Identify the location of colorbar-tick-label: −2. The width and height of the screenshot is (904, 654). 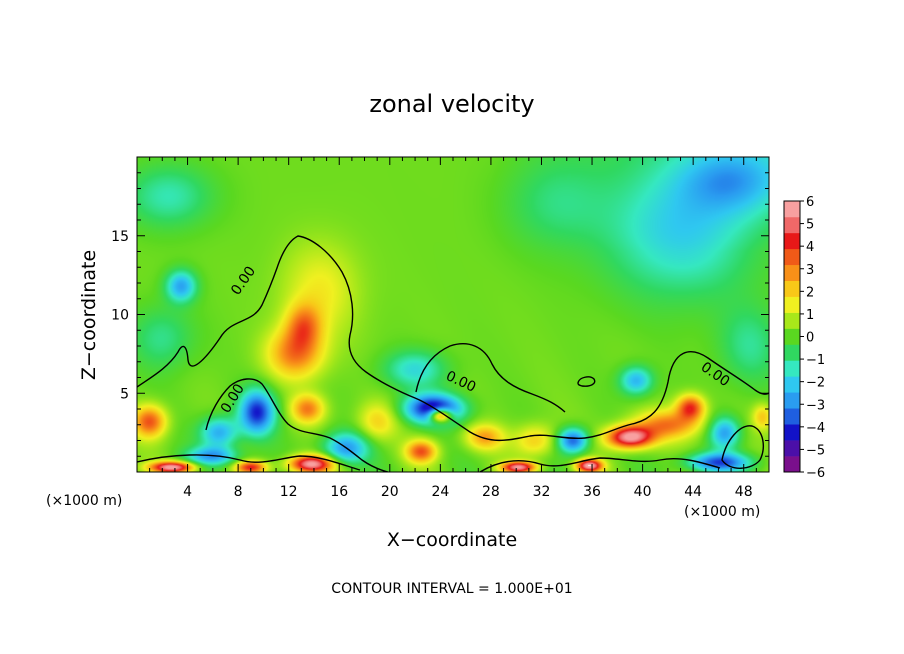
(815, 383).